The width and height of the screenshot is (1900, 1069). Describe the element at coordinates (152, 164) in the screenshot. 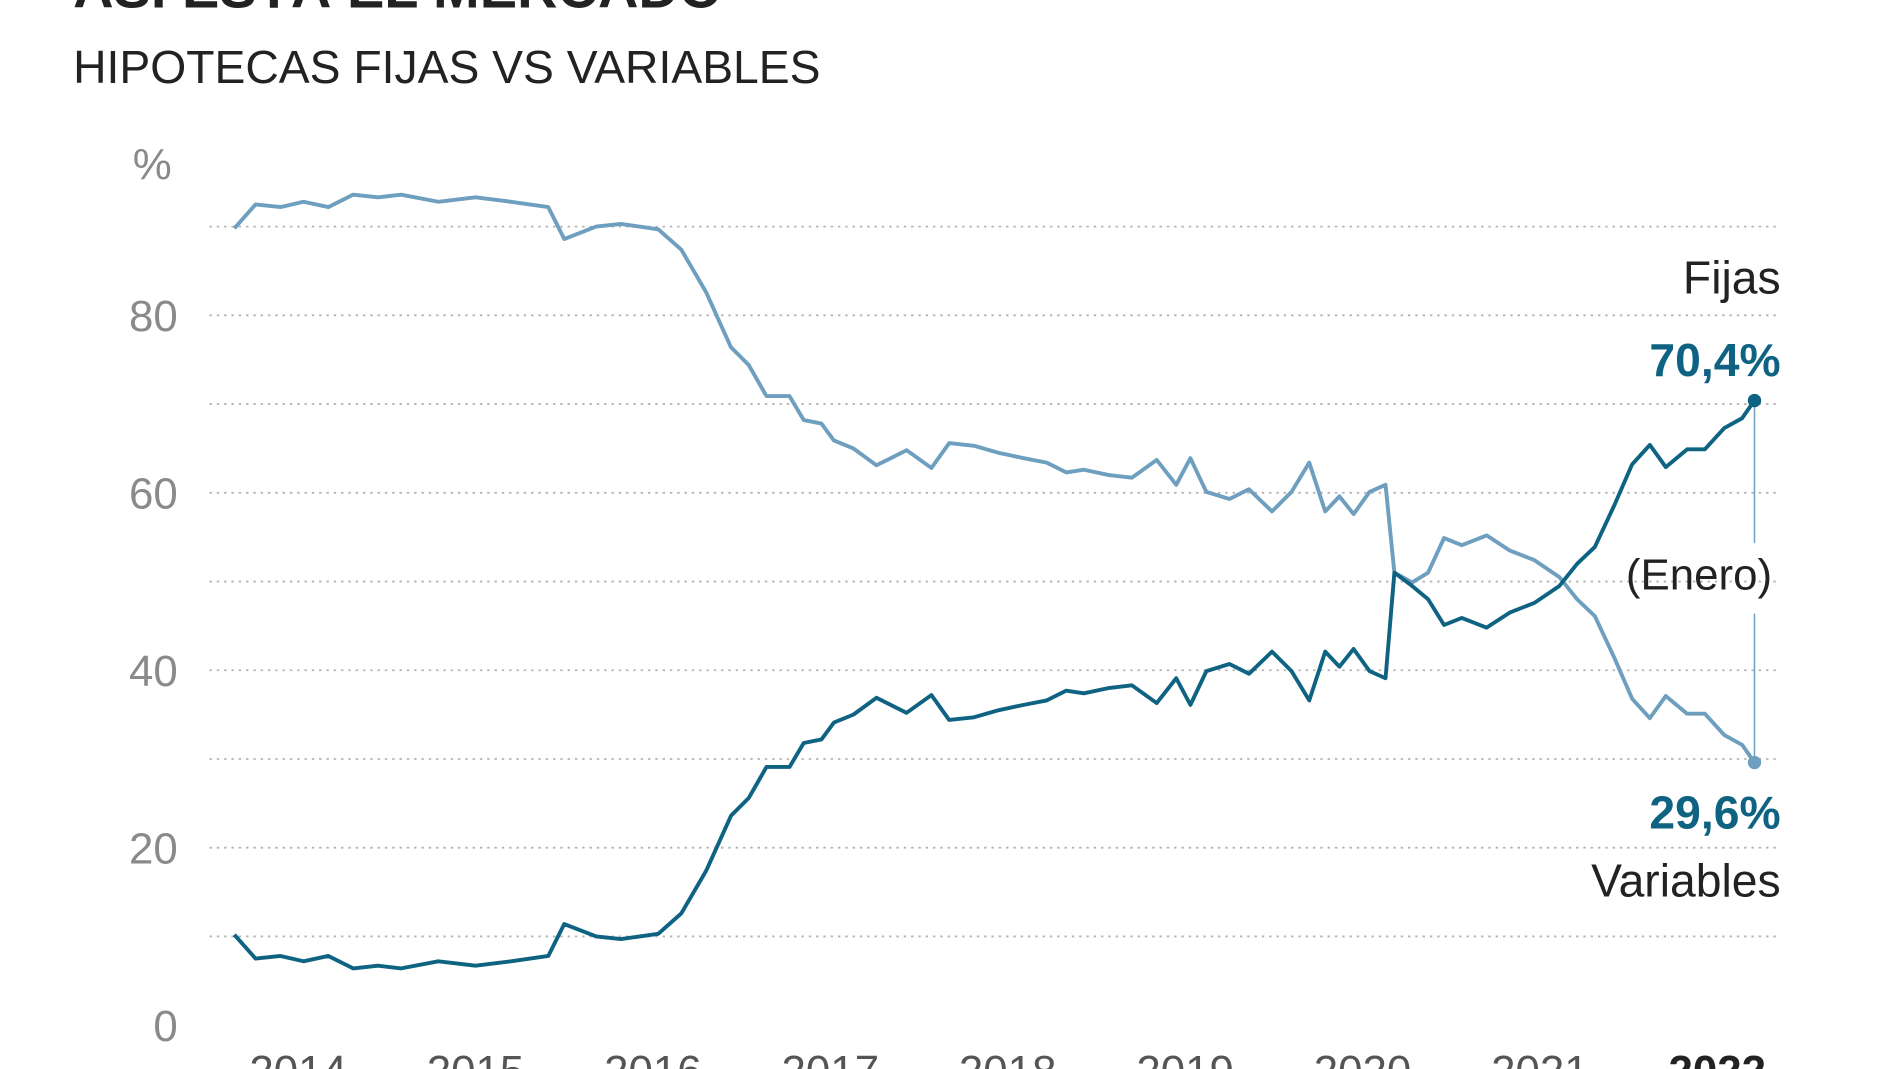

I see `y-unit: %` at that location.